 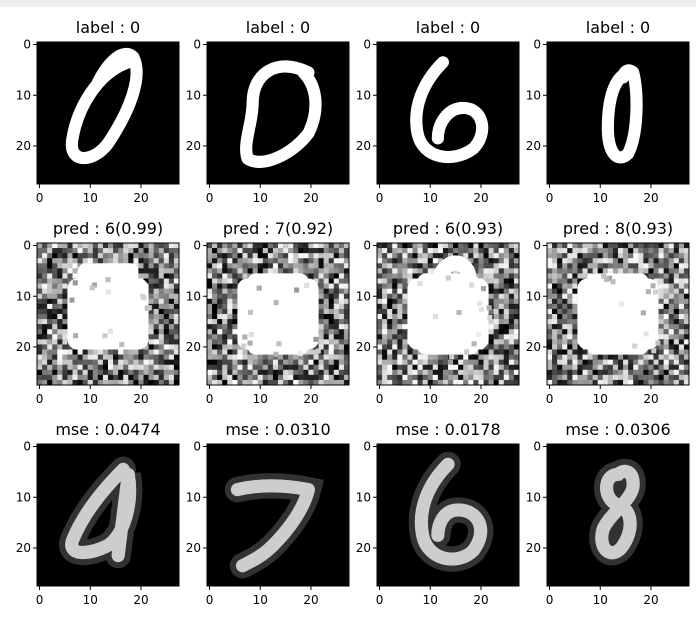 What do you see at coordinates (617, 429) in the screenshot?
I see `panel-title: mse : 0.0306` at bounding box center [617, 429].